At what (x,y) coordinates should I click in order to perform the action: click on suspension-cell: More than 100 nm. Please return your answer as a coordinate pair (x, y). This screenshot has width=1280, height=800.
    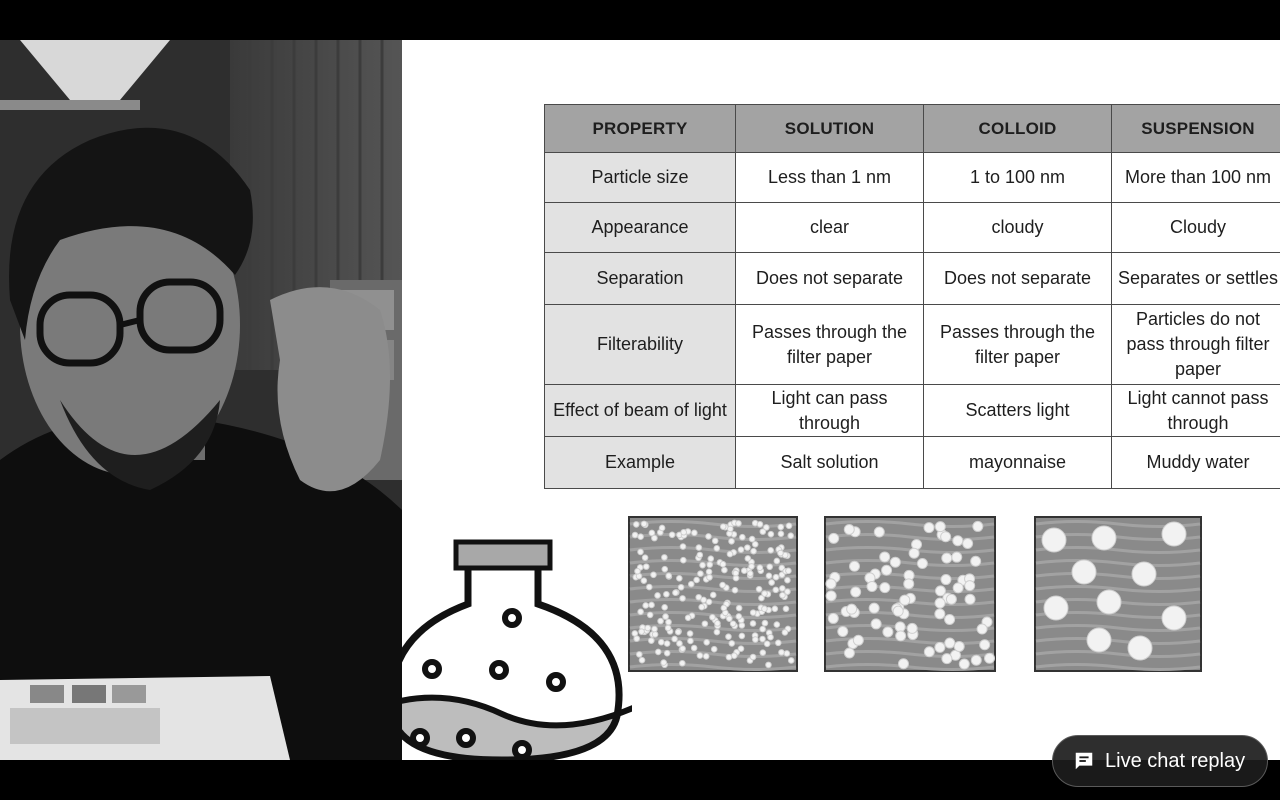
    Looking at the image, I should click on (1195, 177).